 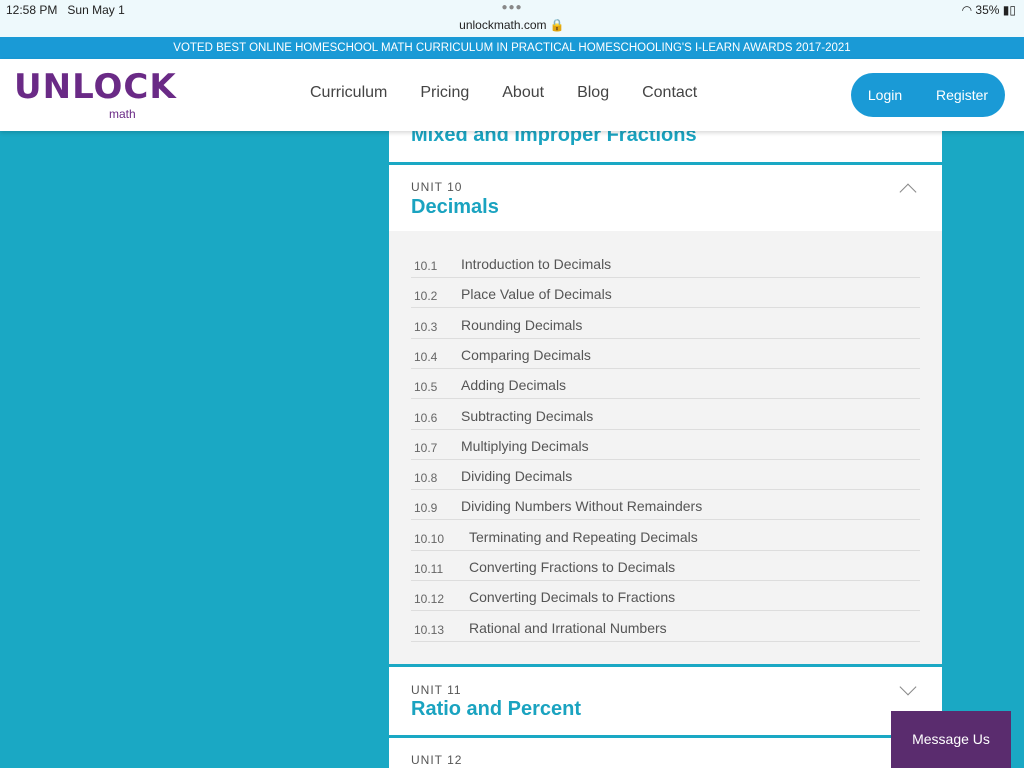 I want to click on login-button: Login, so click(x=885, y=95).